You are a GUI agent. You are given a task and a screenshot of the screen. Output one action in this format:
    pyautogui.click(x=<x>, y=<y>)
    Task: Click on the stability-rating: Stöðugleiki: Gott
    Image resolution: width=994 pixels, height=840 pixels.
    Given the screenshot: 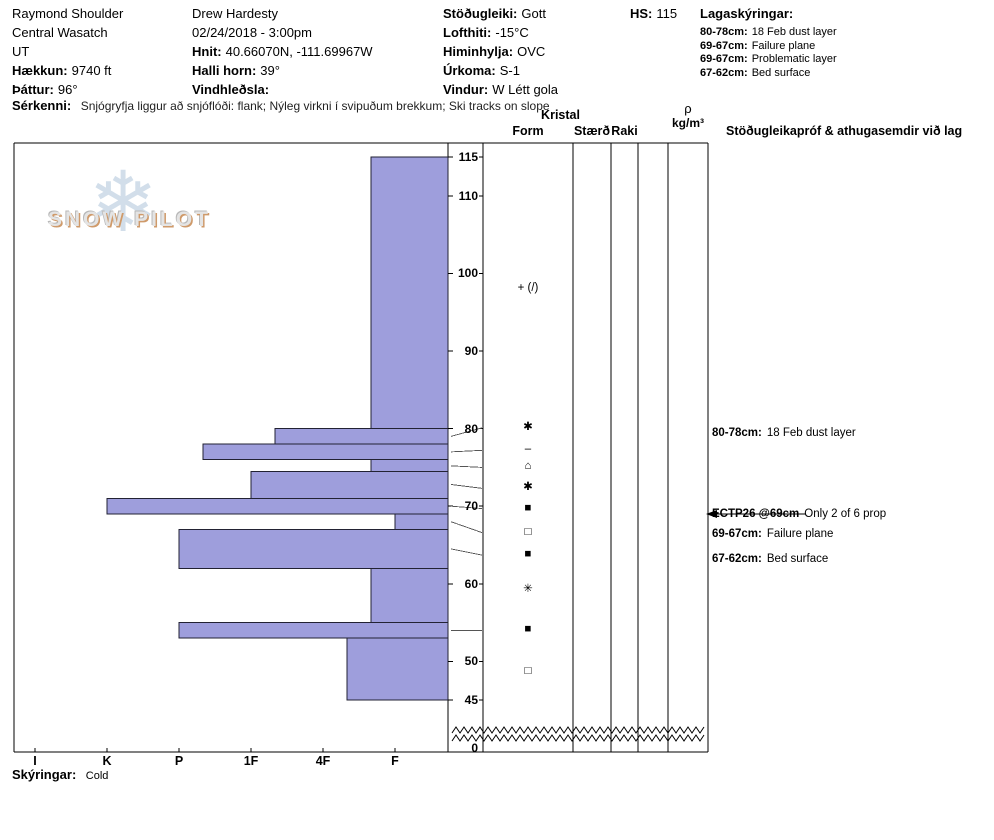 What is the action you would take?
    pyautogui.click(x=500, y=13)
    